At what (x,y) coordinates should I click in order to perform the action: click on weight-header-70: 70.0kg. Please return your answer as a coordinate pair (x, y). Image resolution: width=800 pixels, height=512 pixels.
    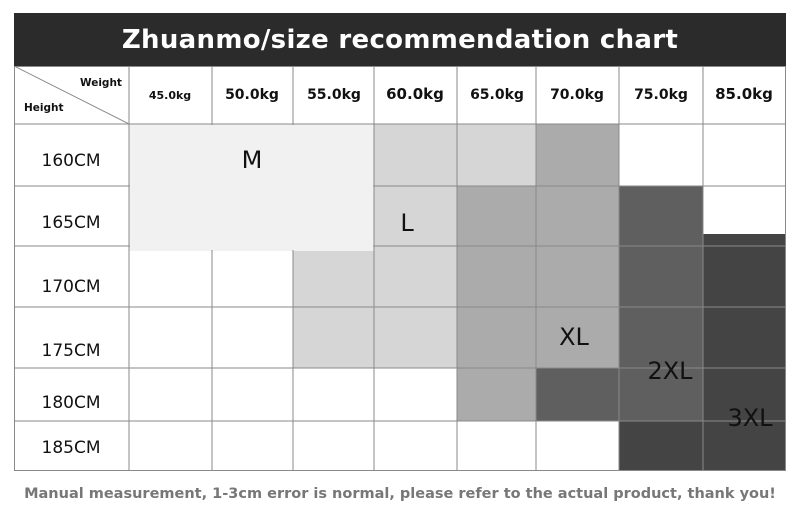
    Looking at the image, I should click on (577, 95).